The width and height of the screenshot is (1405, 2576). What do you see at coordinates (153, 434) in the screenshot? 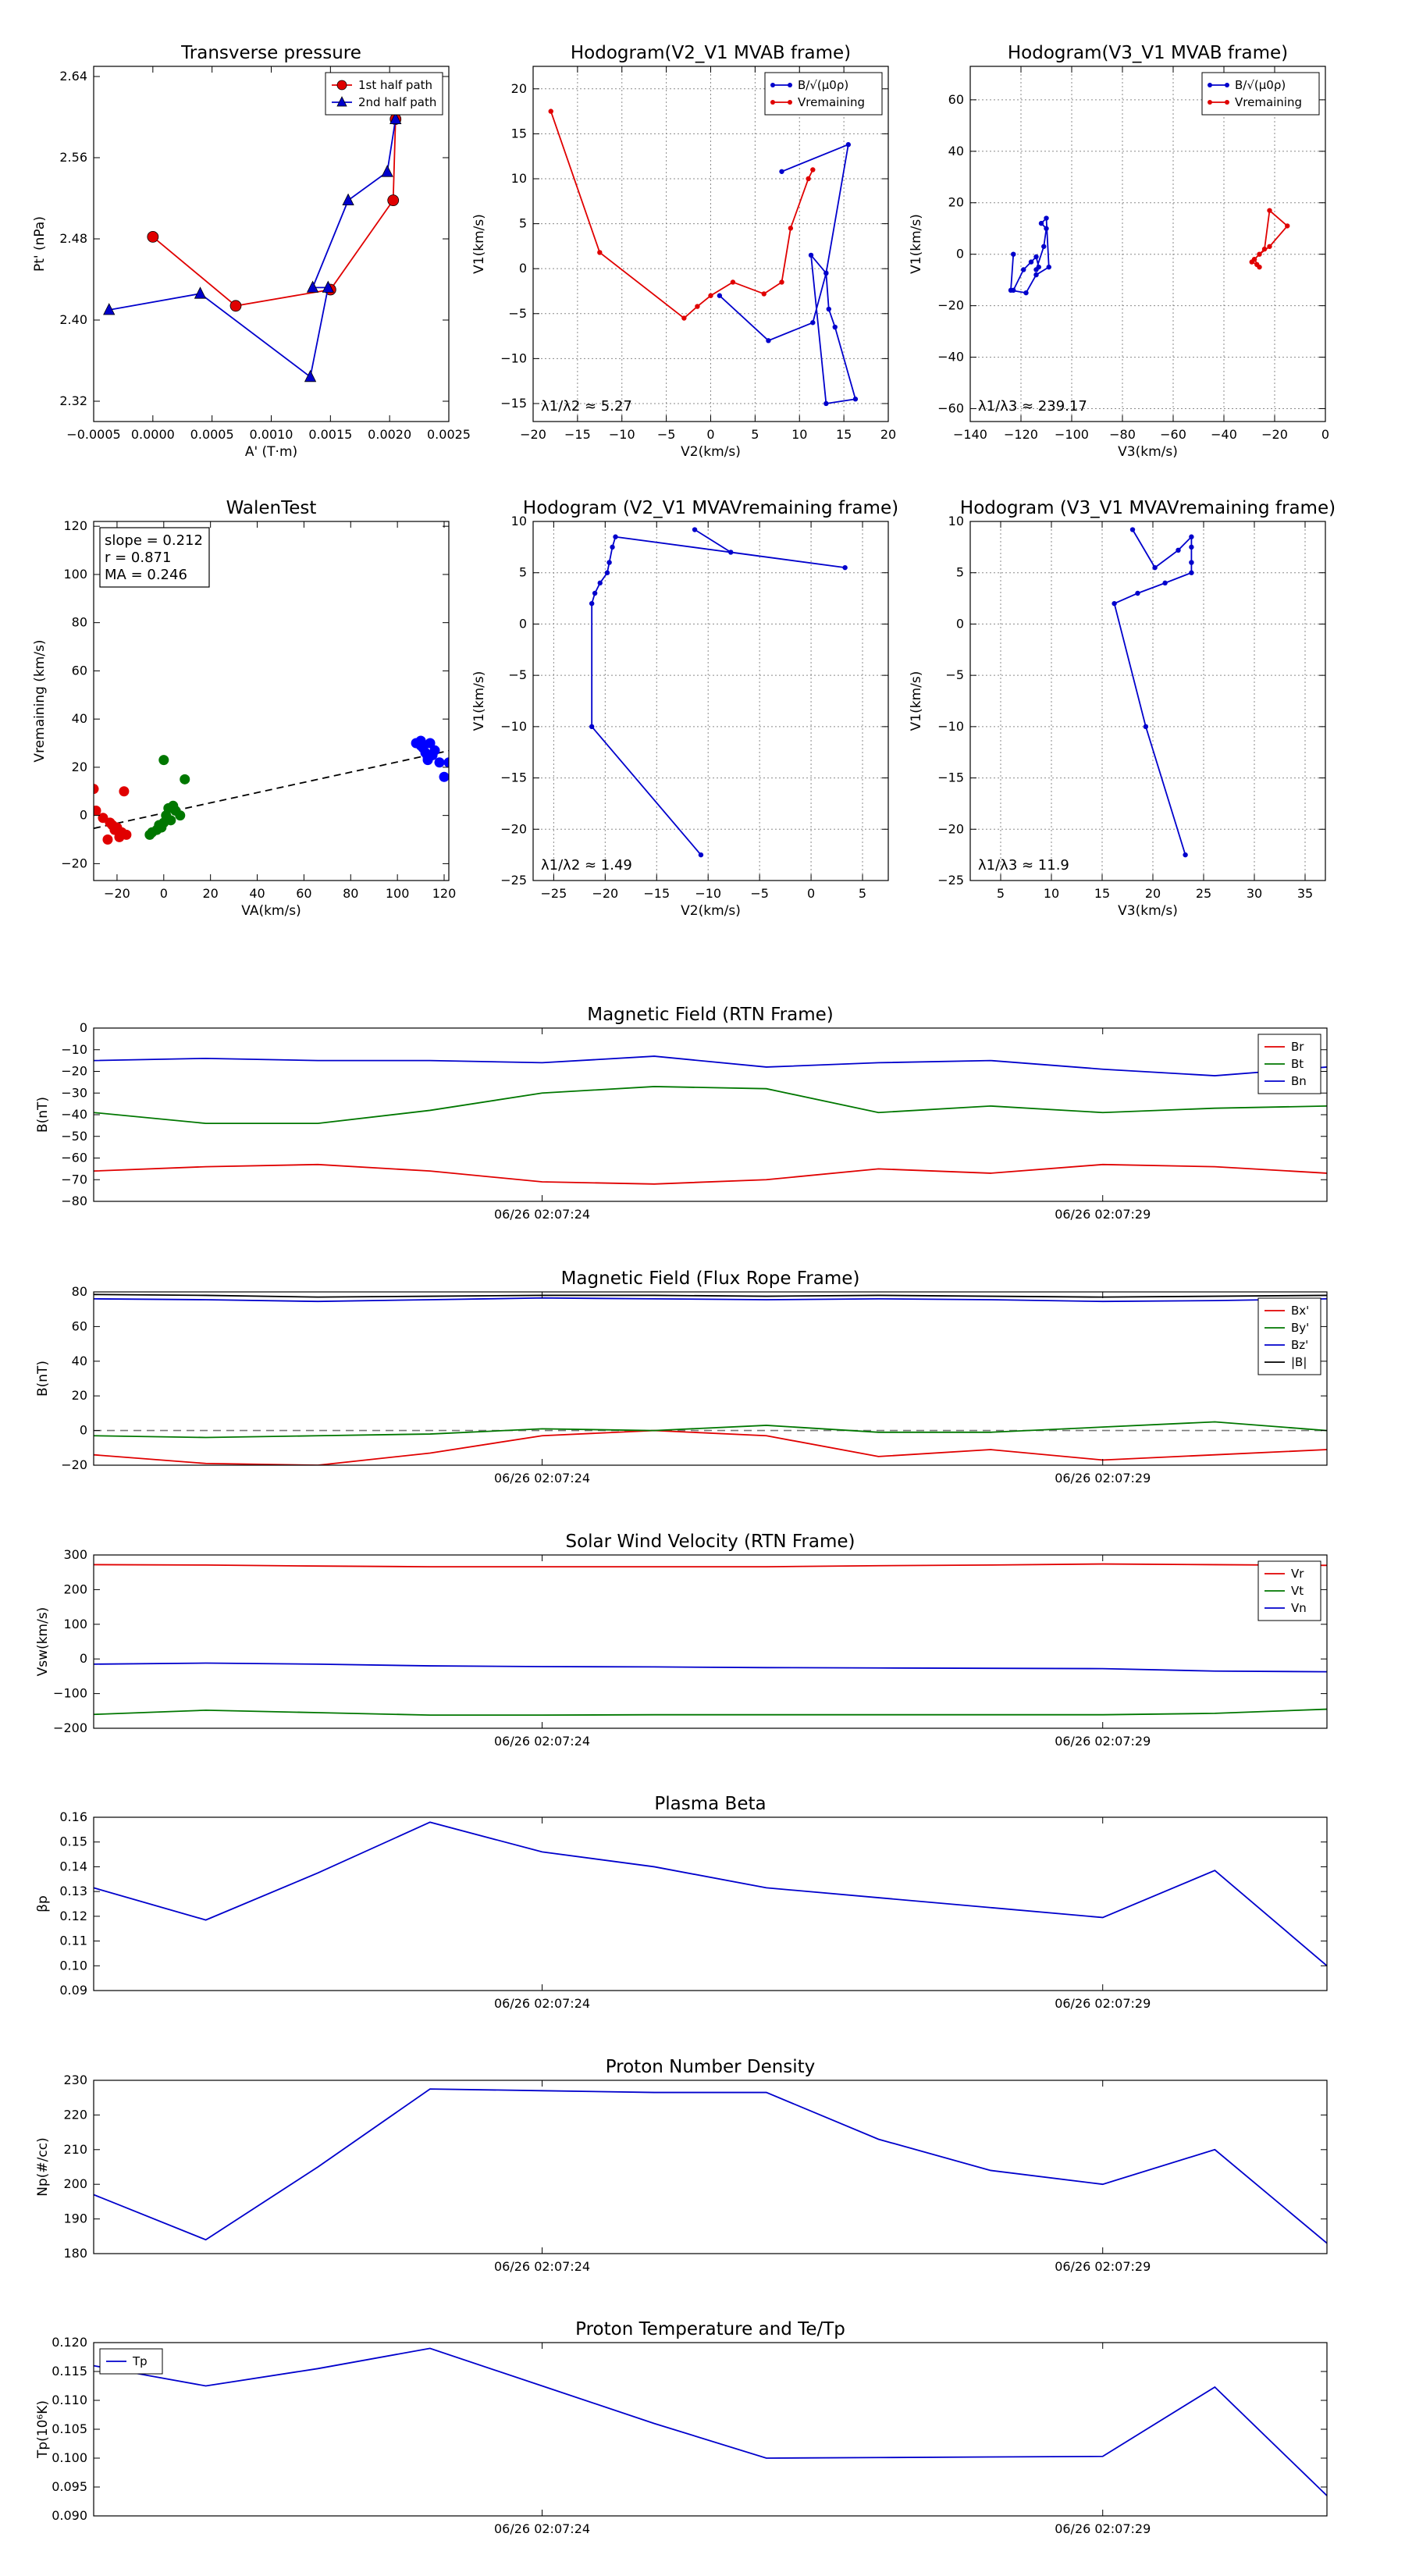
I see `x-tick-label: 0.0000` at bounding box center [153, 434].